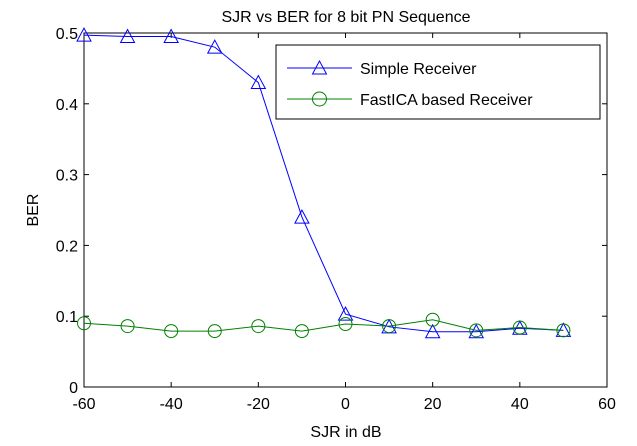  I want to click on legend-label-fastica-receiver: FastICA based Receiver, so click(446, 100).